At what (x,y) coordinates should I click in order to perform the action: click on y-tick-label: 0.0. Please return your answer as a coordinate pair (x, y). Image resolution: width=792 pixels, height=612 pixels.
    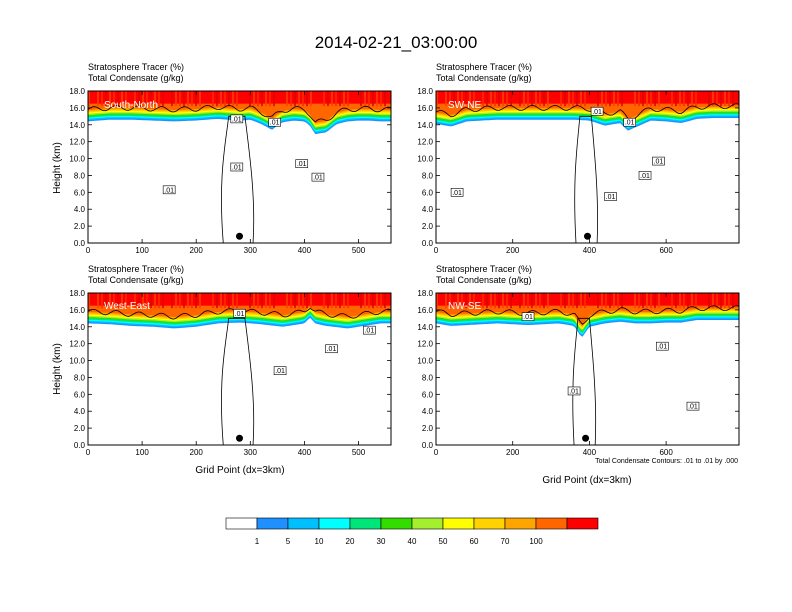
    Looking at the image, I should click on (428, 243).